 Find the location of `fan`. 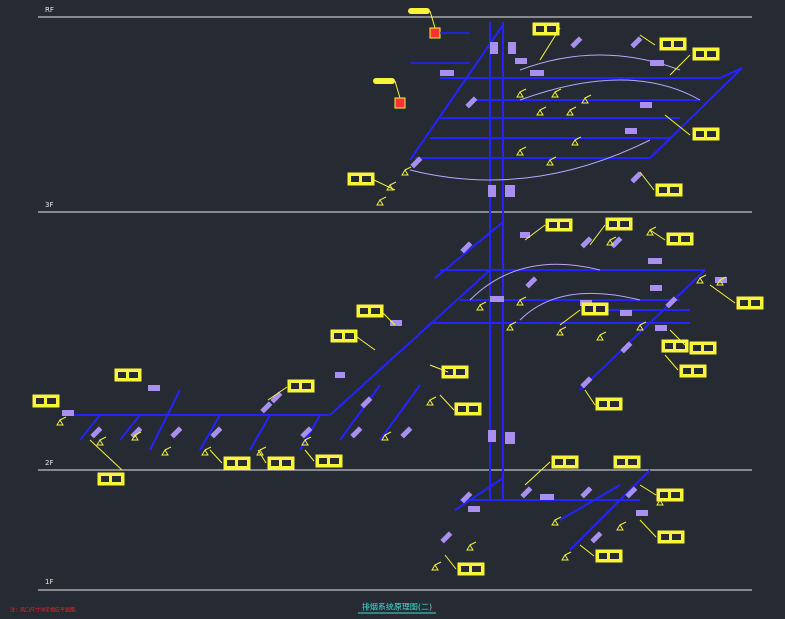

fan is located at coordinates (419, 11).